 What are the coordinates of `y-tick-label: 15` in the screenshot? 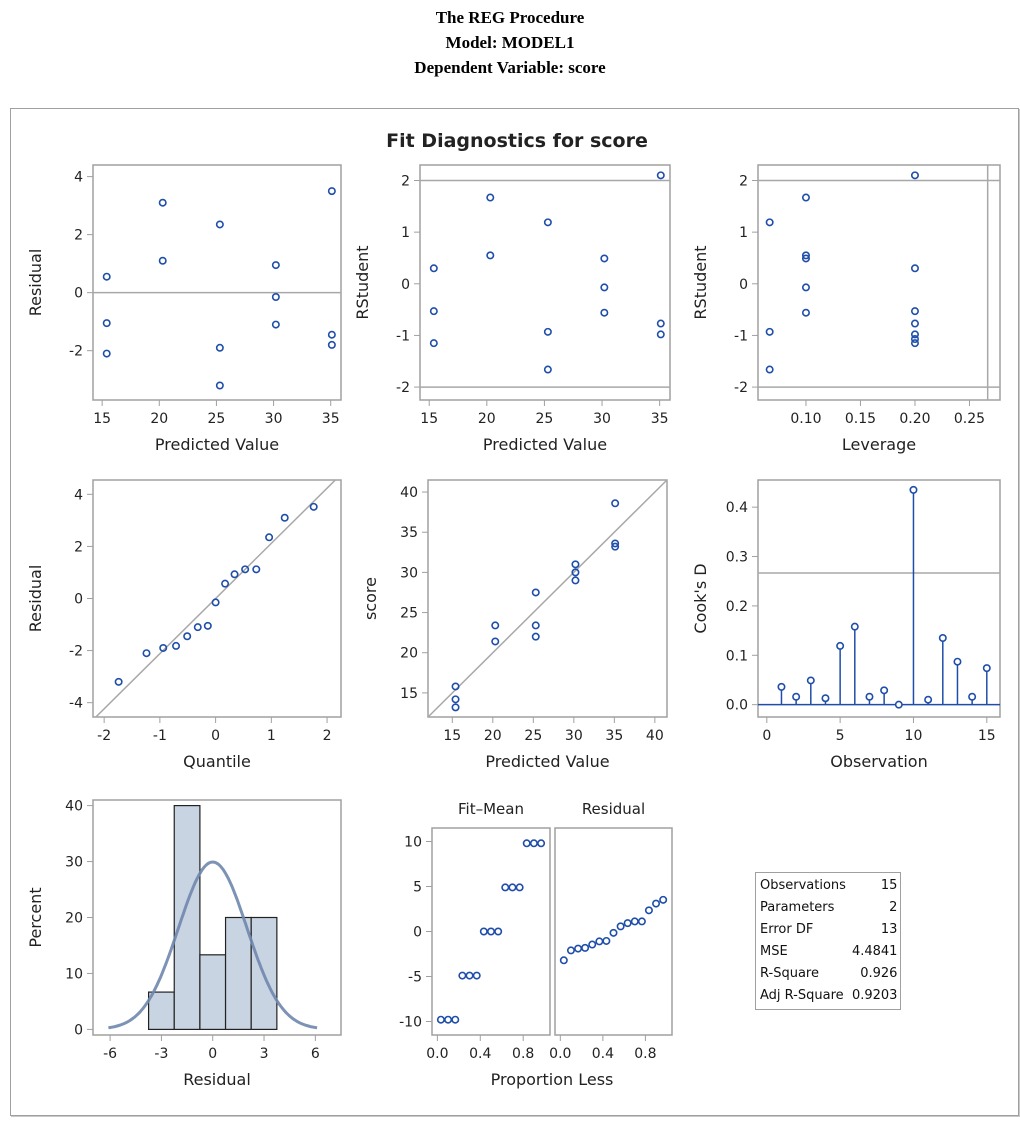 It's located at (409, 694).